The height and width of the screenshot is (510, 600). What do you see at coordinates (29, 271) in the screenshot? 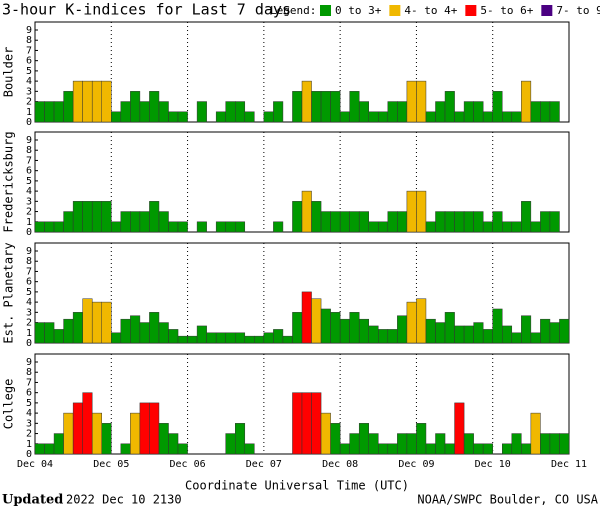
I see `y-tick-label: 7` at bounding box center [29, 271].